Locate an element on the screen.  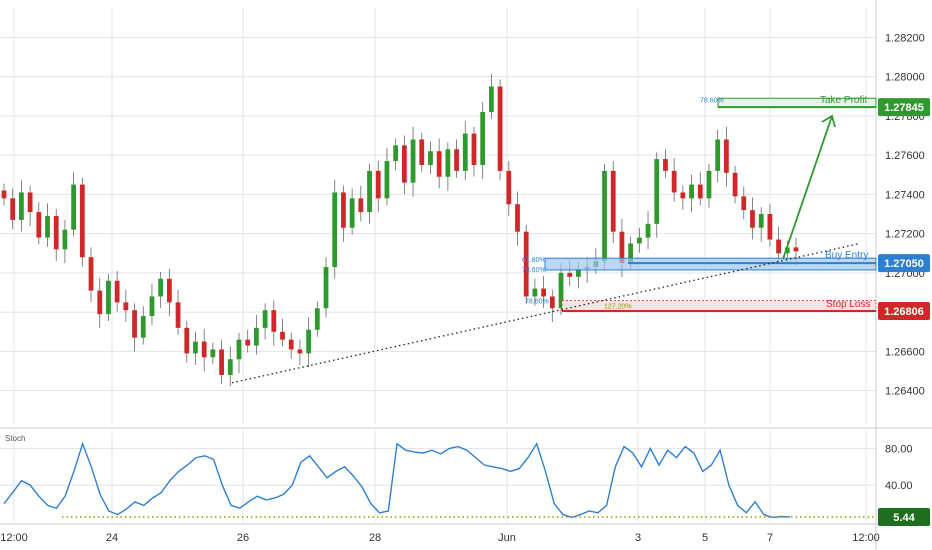
buy-entry-price-badge: 1.27050 is located at coordinates (904, 264).